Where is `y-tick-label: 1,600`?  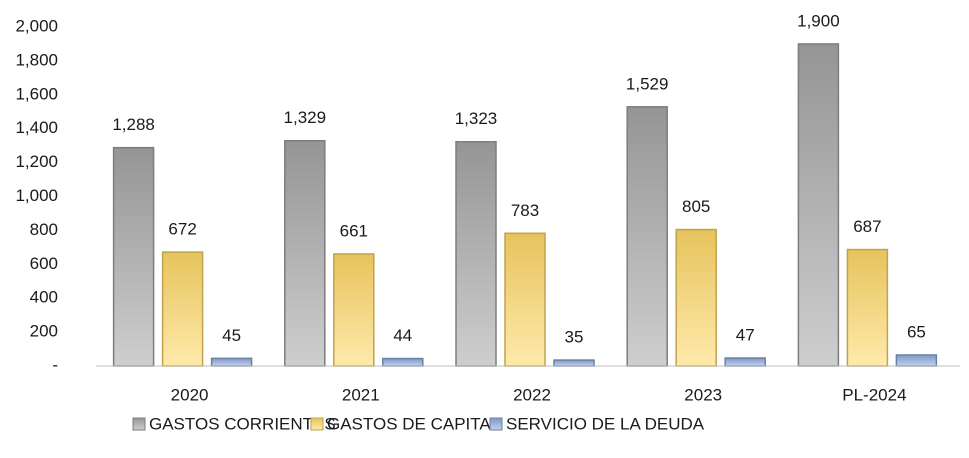 y-tick-label: 1,600 is located at coordinates (36, 93).